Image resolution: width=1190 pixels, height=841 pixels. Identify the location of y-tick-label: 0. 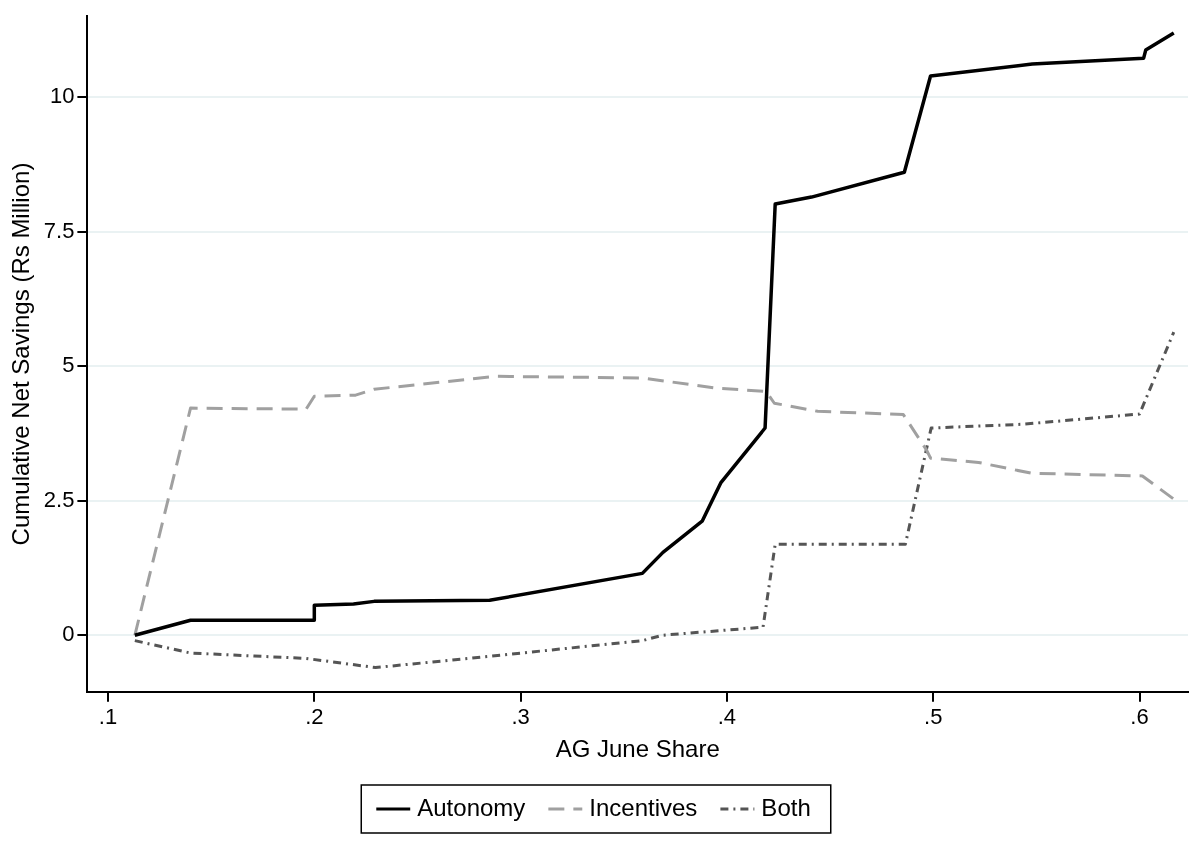
(68, 634).